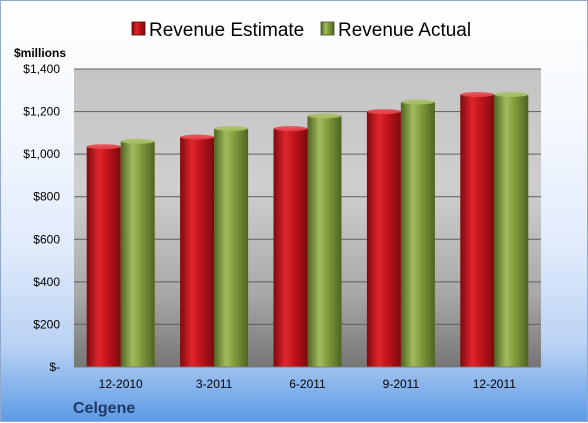 The width and height of the screenshot is (588, 423). I want to click on bar-estimate-9-2011, so click(383, 239).